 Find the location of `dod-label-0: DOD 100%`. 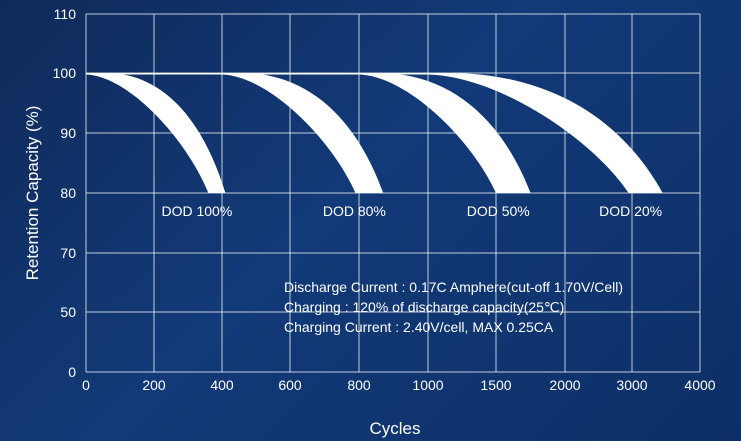

dod-label-0: DOD 100% is located at coordinates (196, 211).